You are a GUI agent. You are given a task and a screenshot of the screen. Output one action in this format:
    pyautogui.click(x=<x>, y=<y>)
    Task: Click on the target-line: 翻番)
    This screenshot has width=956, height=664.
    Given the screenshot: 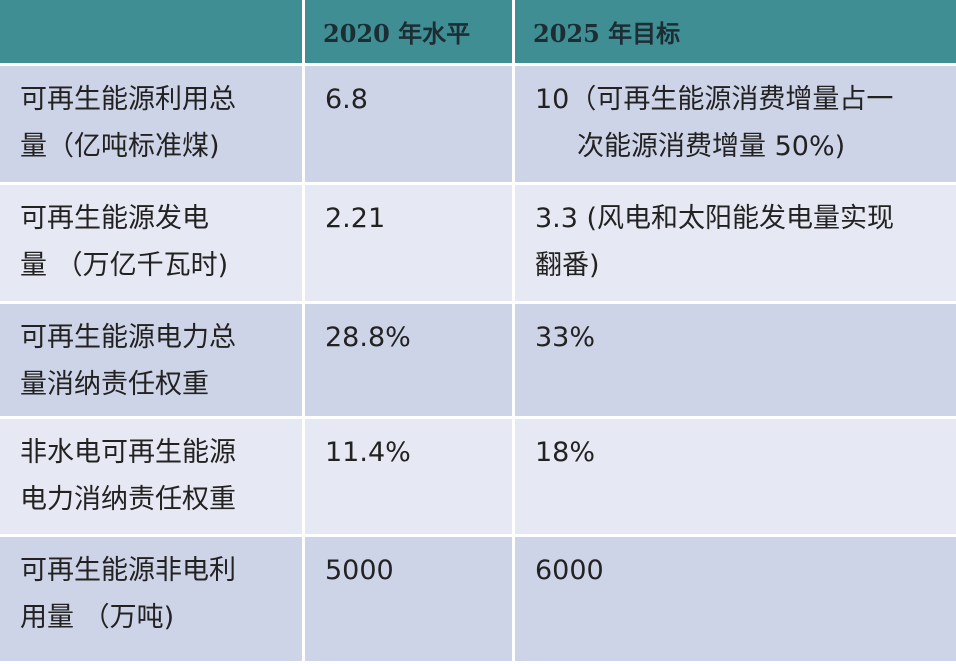 What is the action you would take?
    pyautogui.click(x=567, y=265)
    